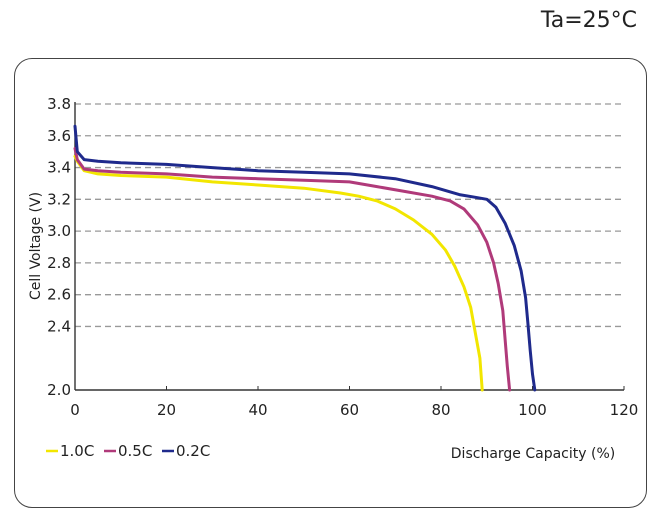  I want to click on x-tick-label: 100, so click(532, 410).